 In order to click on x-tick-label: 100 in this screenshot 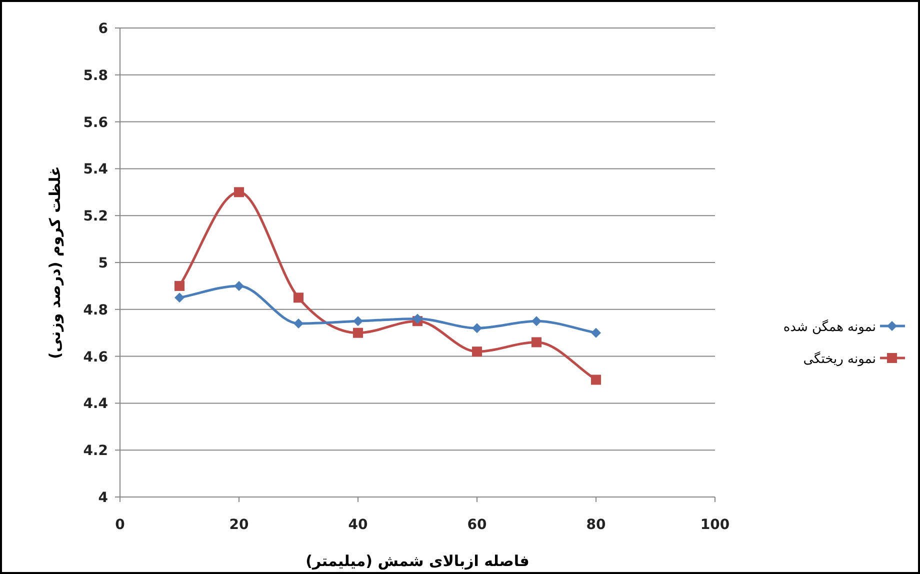, I will do `click(715, 525)`.